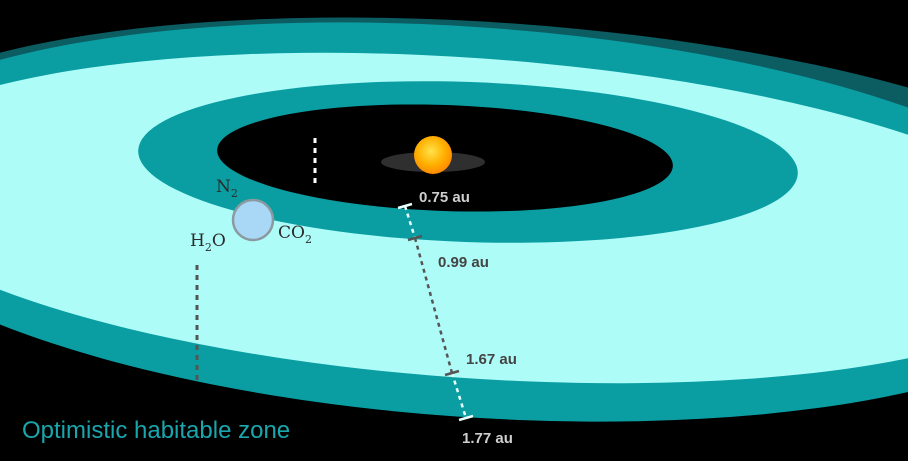  Describe the element at coordinates (295, 234) in the screenshot. I see `molecule-label-co2: CO2` at that location.